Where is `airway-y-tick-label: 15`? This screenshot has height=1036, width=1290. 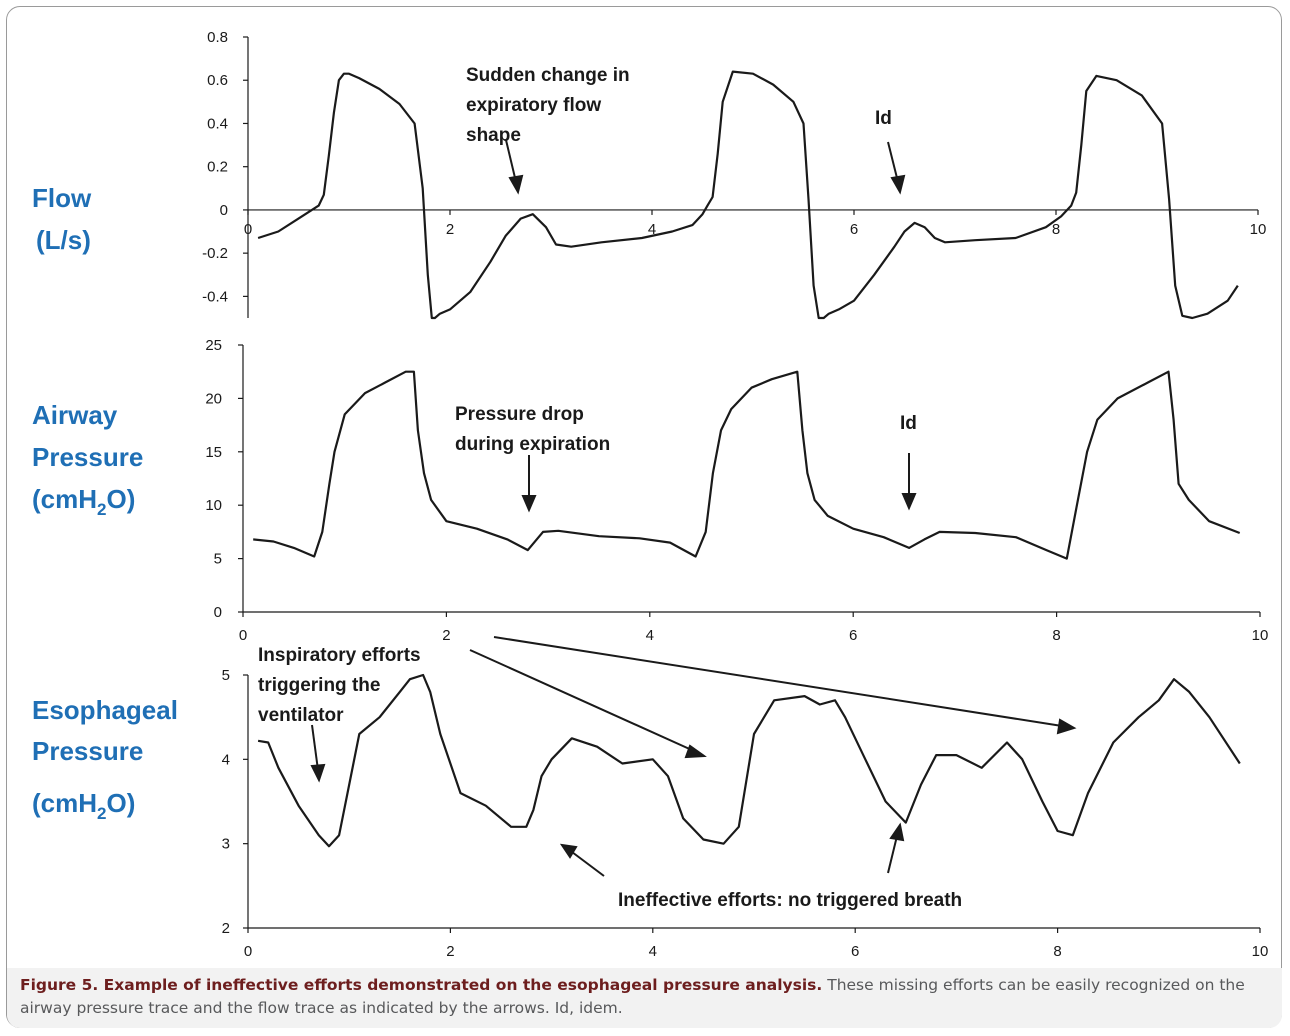
airway-y-tick-label: 15 is located at coordinates (213, 452).